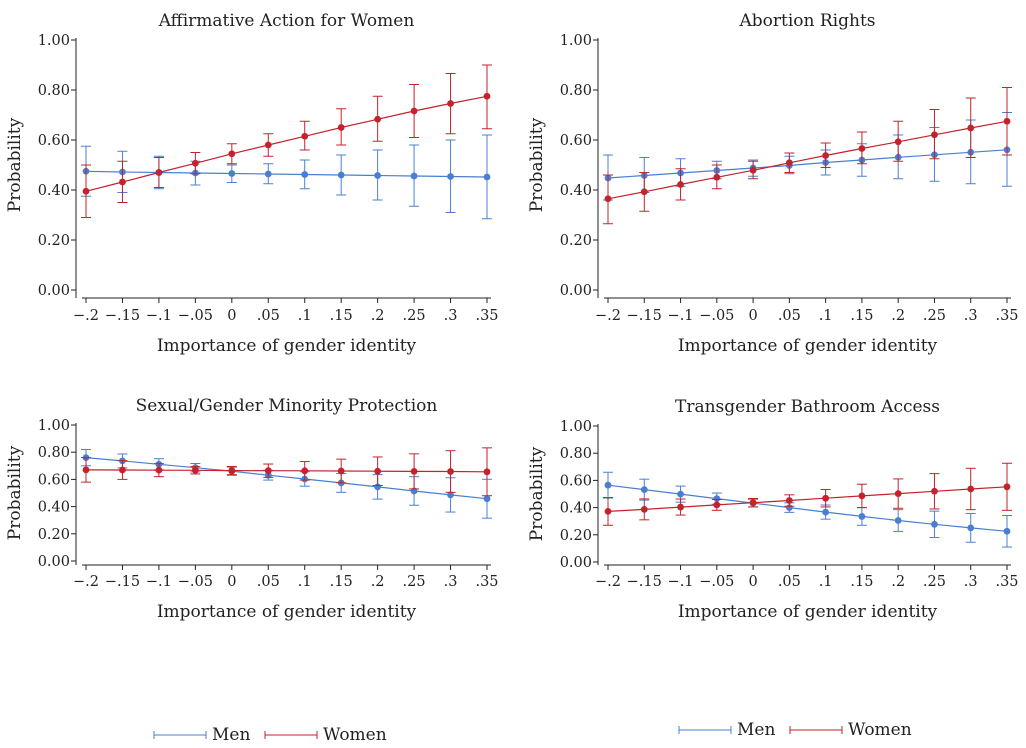 Image resolution: width=1026 pixels, height=748 pixels. What do you see at coordinates (231, 735) in the screenshot?
I see `legend-label-men: Men` at bounding box center [231, 735].